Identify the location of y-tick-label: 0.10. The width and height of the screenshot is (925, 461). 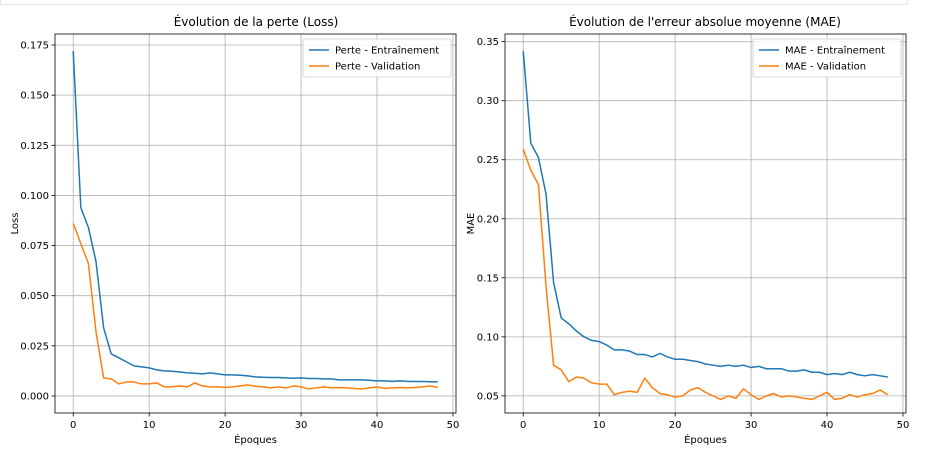
(488, 337).